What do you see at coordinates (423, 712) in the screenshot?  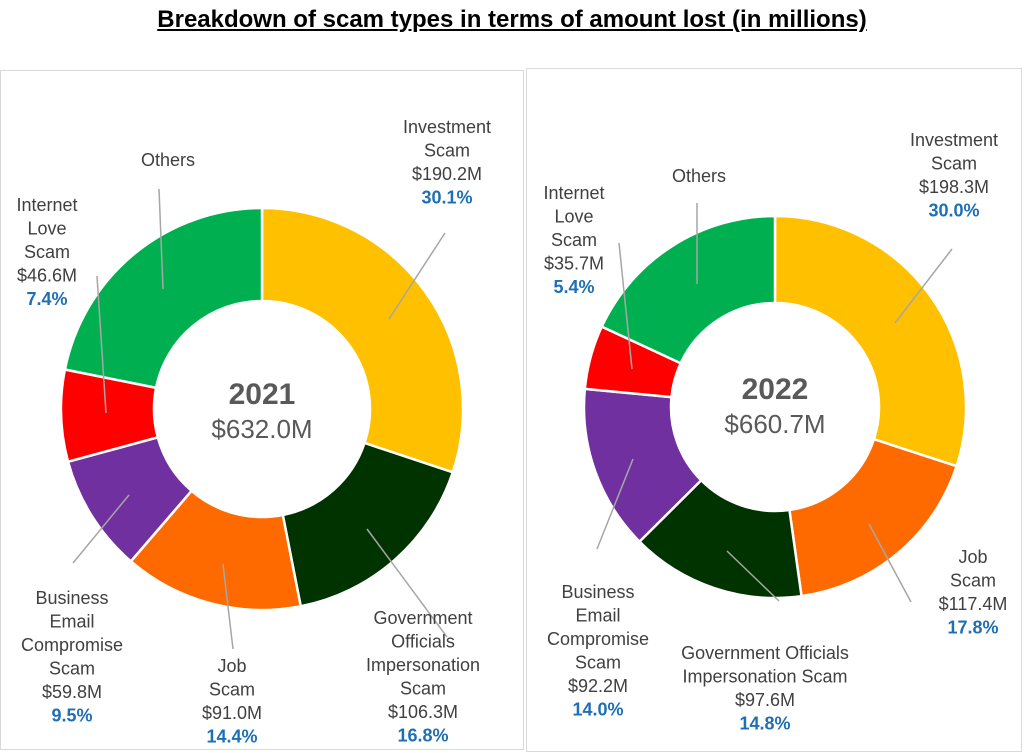 I see `label-amount: $106.3M` at bounding box center [423, 712].